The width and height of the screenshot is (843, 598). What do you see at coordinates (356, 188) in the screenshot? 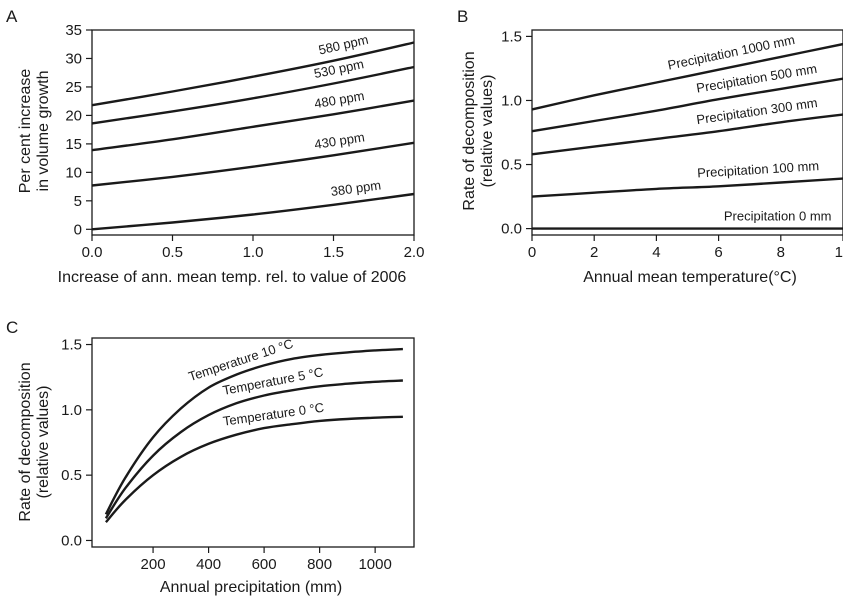
I see `panel-a-series-label: 380 ppm` at bounding box center [356, 188].